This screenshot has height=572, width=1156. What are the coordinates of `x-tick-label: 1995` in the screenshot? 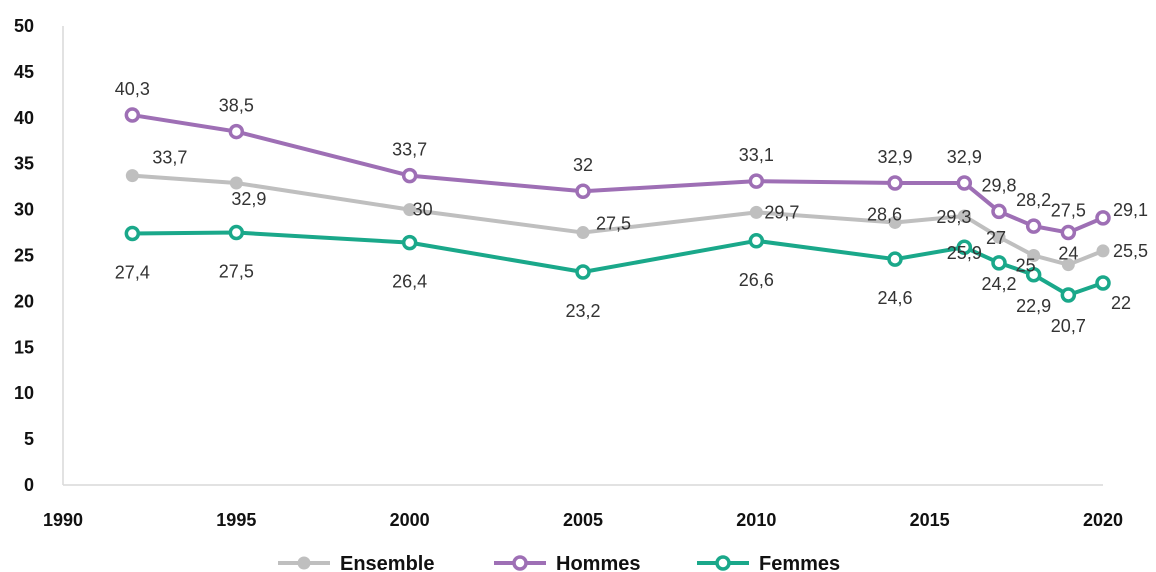 It's located at (236, 520).